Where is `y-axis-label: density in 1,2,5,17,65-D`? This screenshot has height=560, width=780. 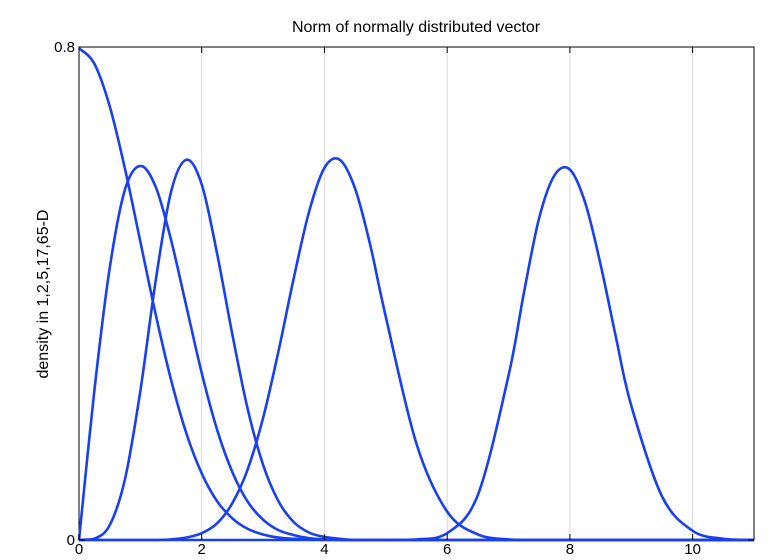 y-axis-label: density in 1,2,5,17,65-D is located at coordinates (43, 294).